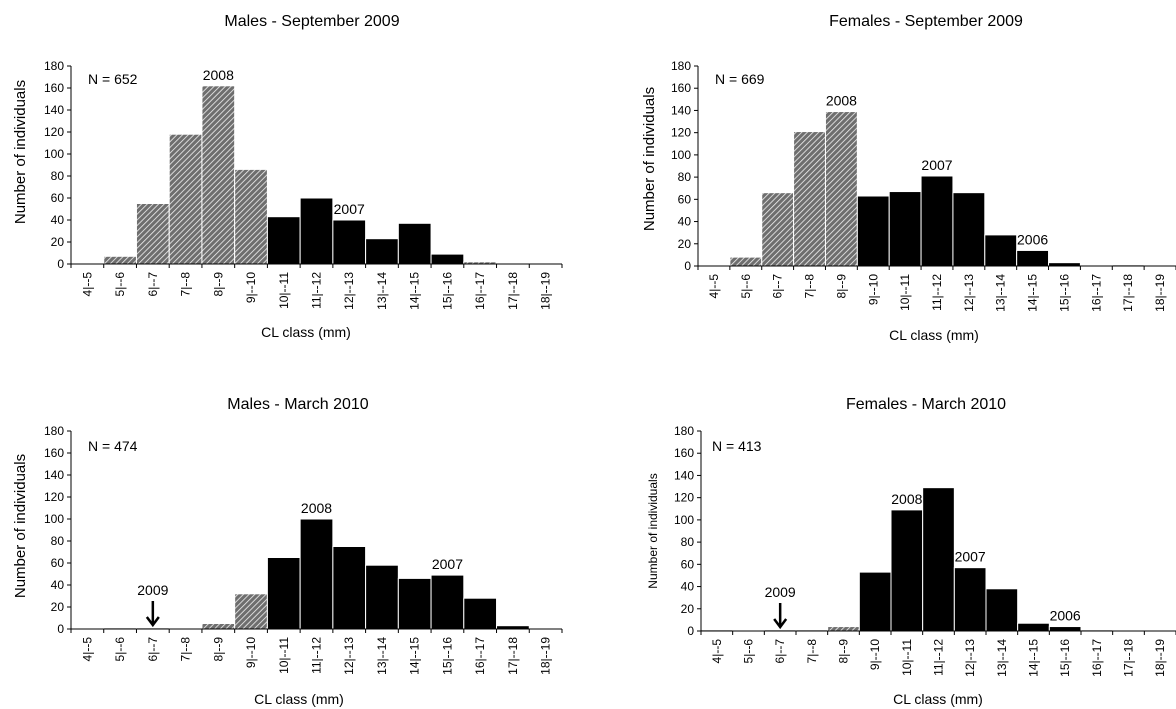  I want to click on n-label: N = 413, so click(737, 446).